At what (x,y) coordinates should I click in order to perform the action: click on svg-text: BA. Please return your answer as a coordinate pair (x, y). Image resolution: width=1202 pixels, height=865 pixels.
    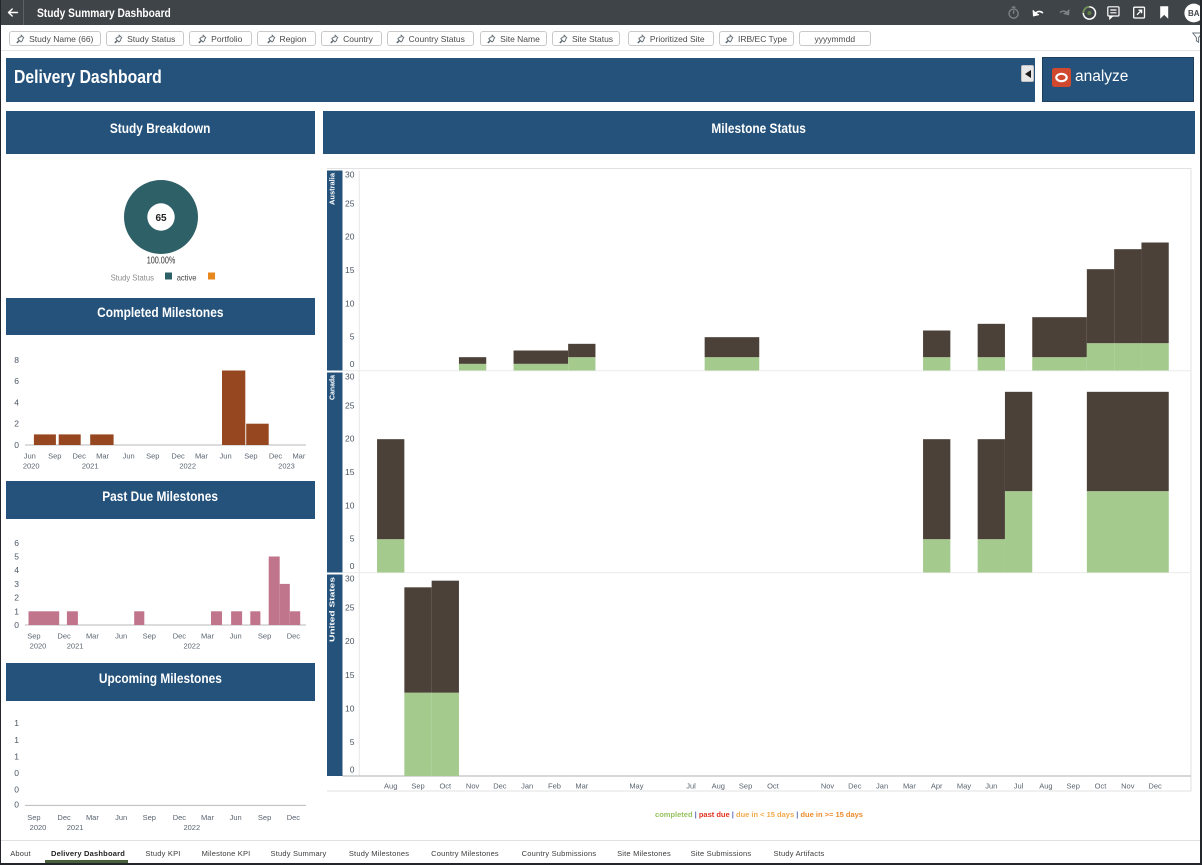
    Looking at the image, I should click on (1194, 13).